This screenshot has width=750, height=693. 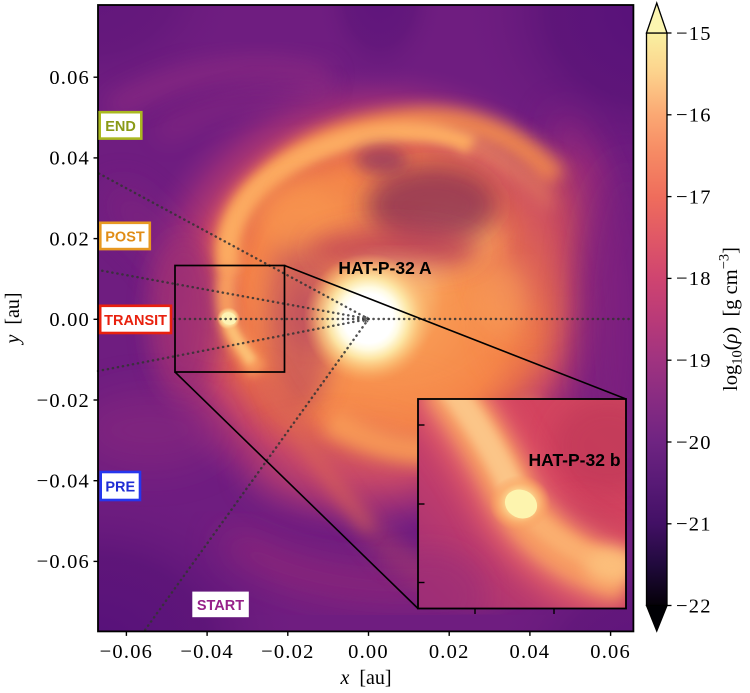 What do you see at coordinates (694, 279) in the screenshot?
I see `svg-text: −18` at bounding box center [694, 279].